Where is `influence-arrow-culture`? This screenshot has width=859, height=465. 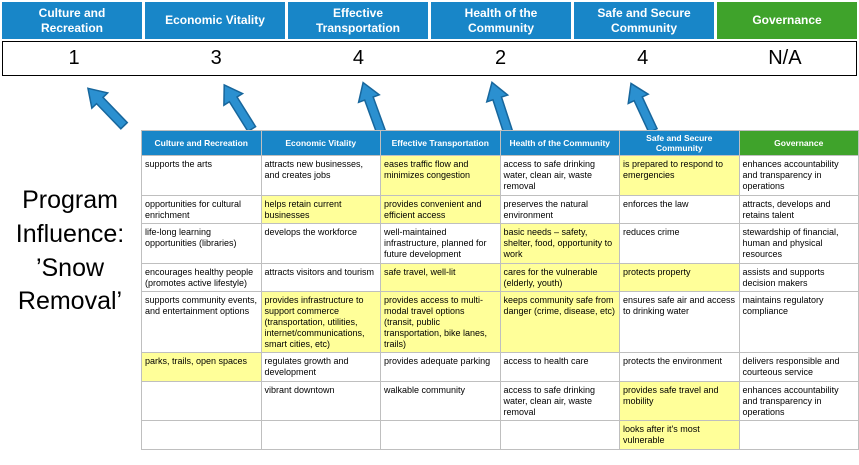
influence-arrow-culture is located at coordinates (107, 108).